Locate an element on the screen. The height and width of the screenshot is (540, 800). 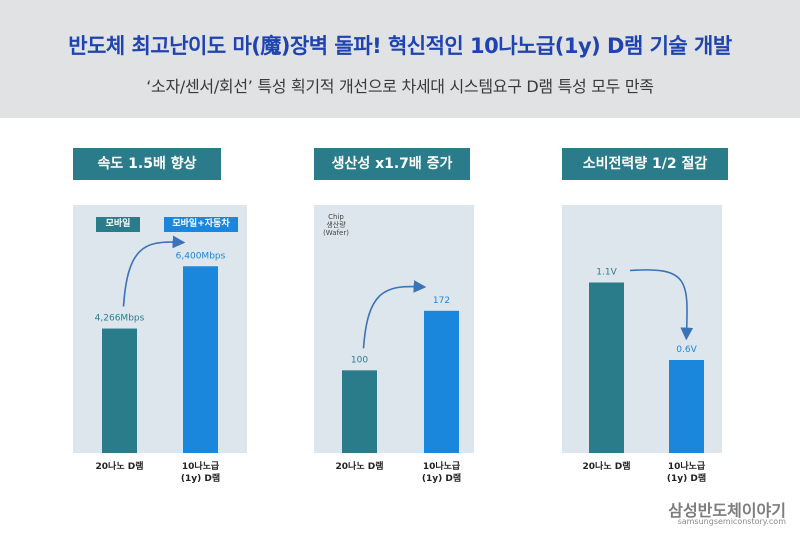
brand-logo: 삼성반도체이야기 is located at coordinates (727, 510).